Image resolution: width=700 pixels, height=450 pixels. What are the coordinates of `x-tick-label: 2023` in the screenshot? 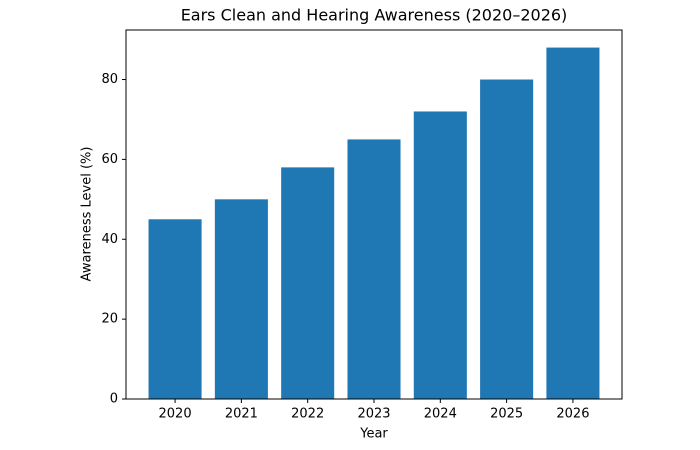 It's located at (373, 414).